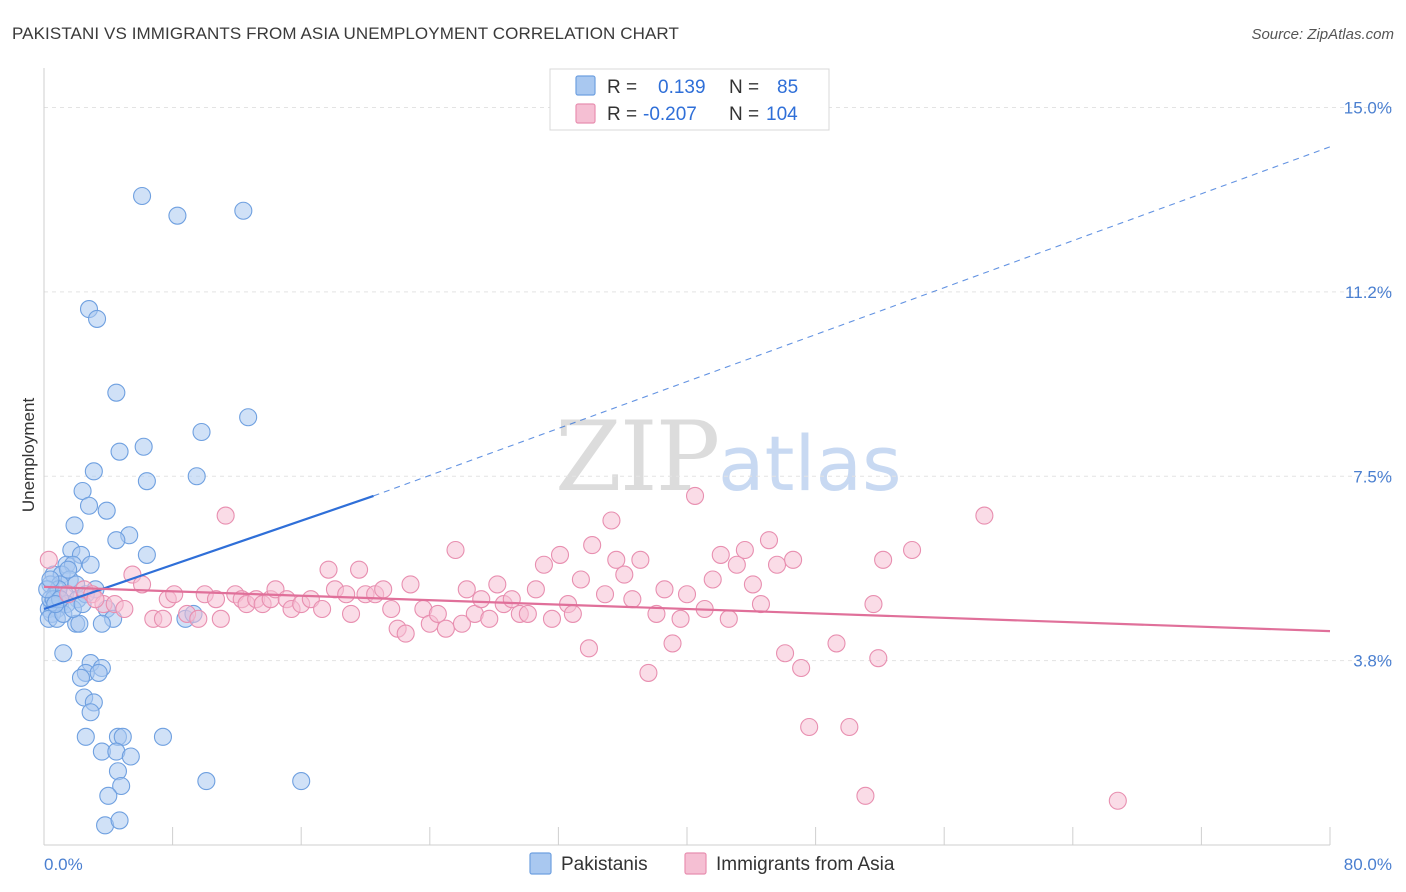 The width and height of the screenshot is (1406, 892). I want to click on series-legend: Pakistanis Immigrants from Asia, so click(712, 863).